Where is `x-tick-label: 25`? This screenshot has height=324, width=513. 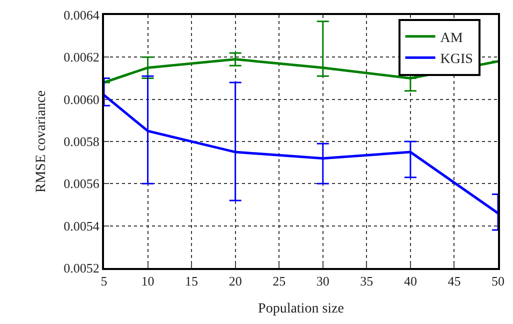
x-tick-label: 25 is located at coordinates (279, 281).